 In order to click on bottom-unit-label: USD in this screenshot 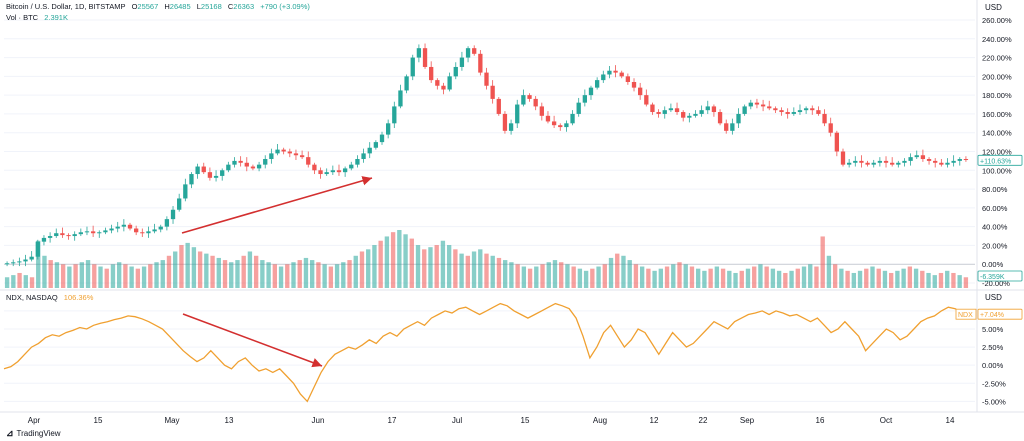, I will do `click(993, 297)`.